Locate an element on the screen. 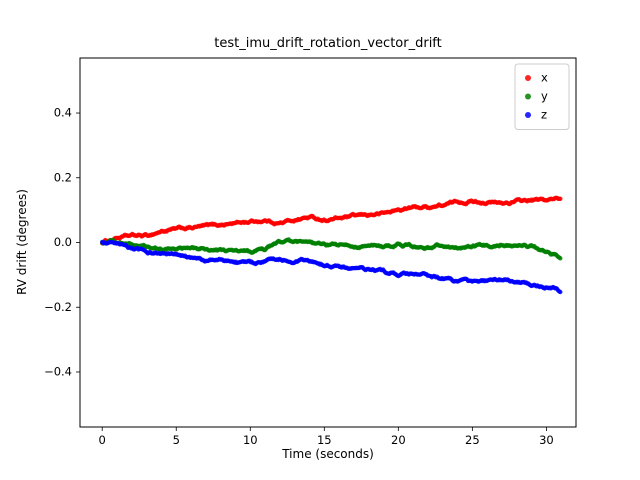 Image resolution: width=640 pixels, height=480 pixels. legend-marker-z is located at coordinates (528, 115).